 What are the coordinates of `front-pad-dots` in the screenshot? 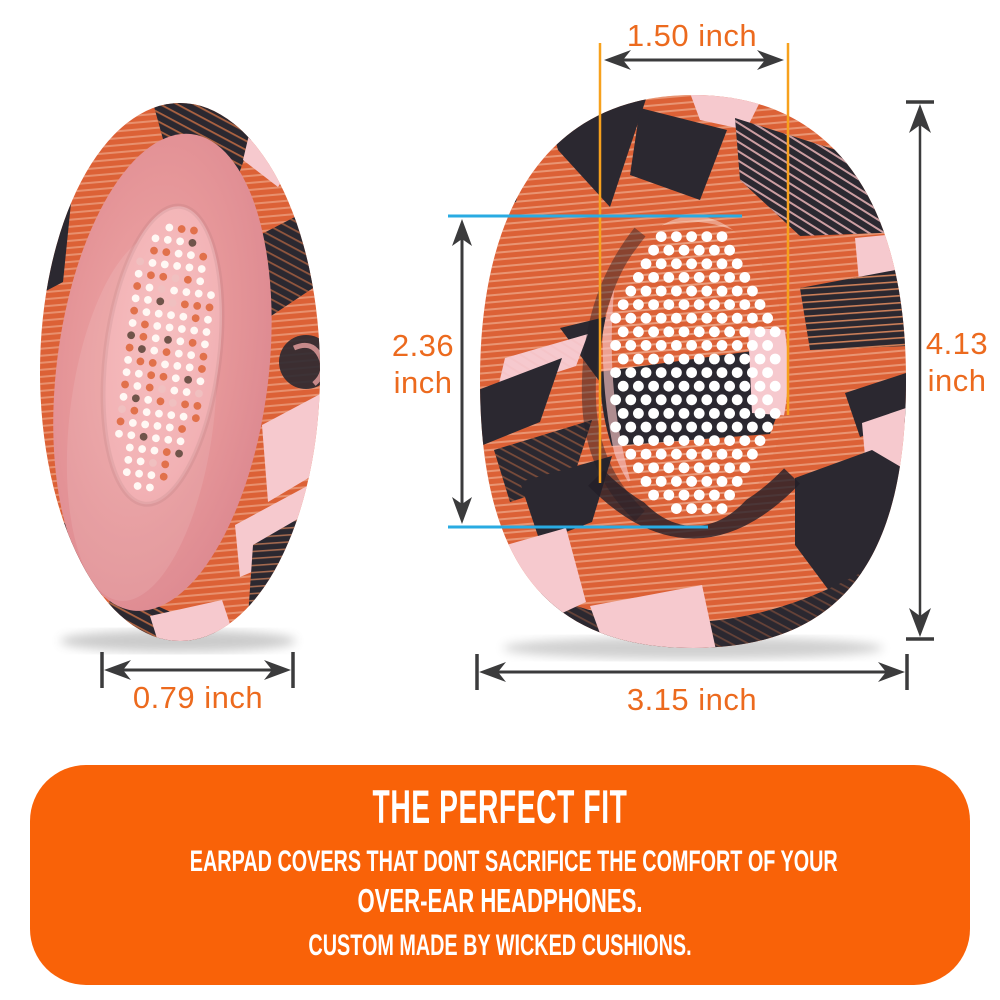 It's located at (695, 372).